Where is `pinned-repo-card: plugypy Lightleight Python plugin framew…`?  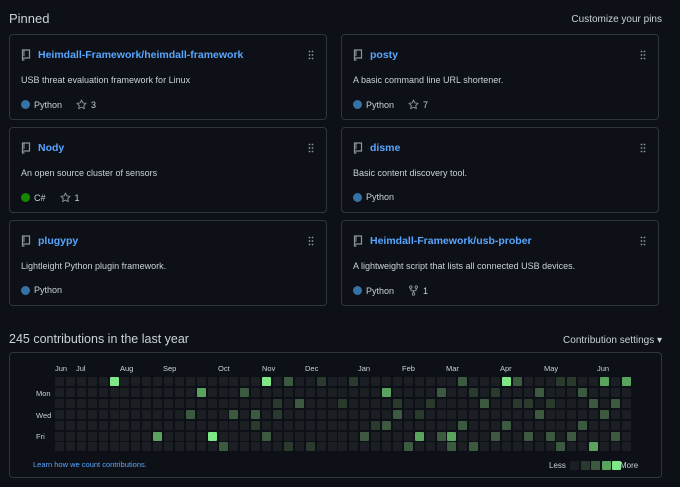 pinned-repo-card: plugypy Lightleight Python plugin framew… is located at coordinates (168, 263).